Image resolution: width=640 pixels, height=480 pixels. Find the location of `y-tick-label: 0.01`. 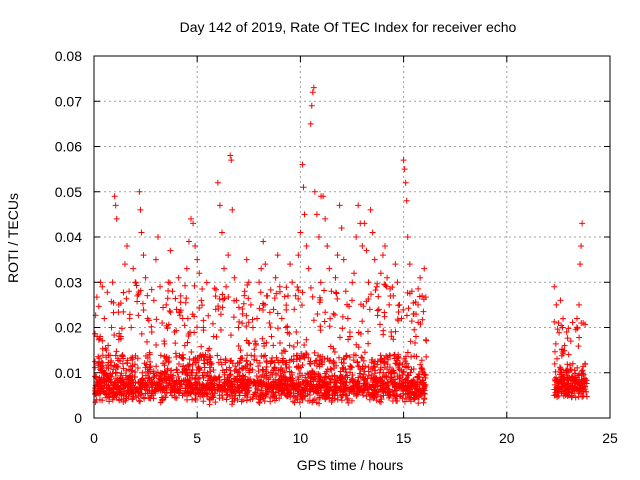

y-tick-label: 0.01 is located at coordinates (68, 373).